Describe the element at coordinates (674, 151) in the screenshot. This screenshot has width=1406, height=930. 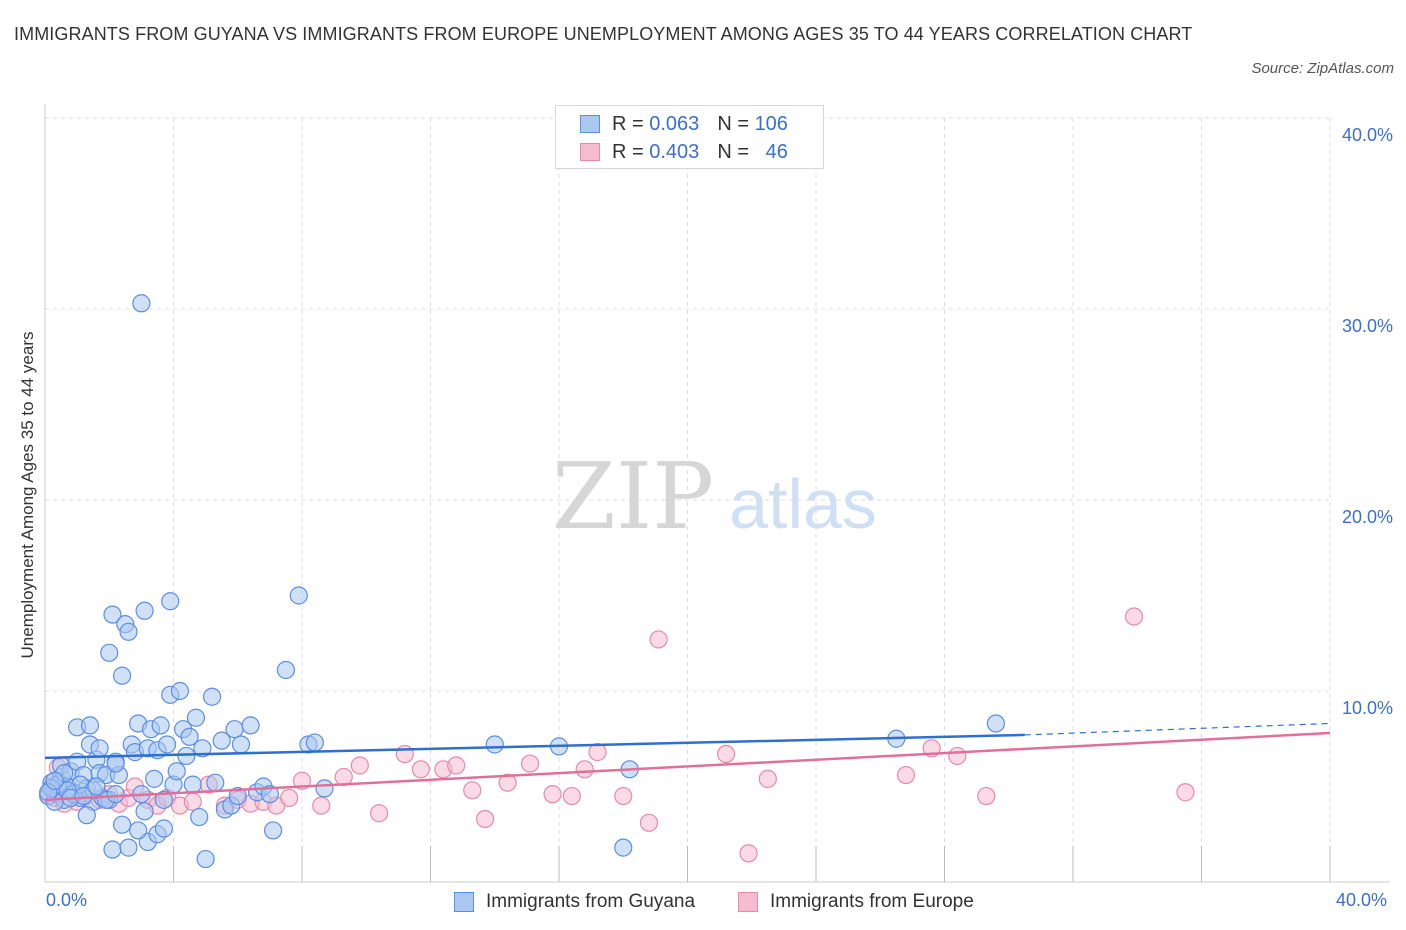
I see `r-value: 0.403` at that location.